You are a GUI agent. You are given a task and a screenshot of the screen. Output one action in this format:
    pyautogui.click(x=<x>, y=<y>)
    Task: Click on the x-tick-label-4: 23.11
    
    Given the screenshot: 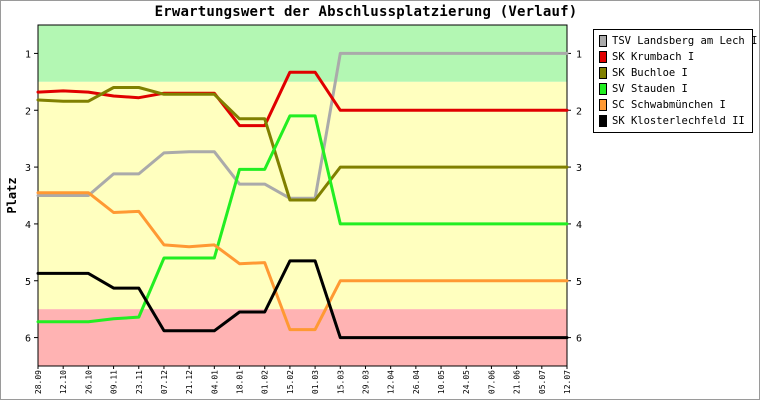 What is the action you would take?
    pyautogui.click(x=139, y=382)
    